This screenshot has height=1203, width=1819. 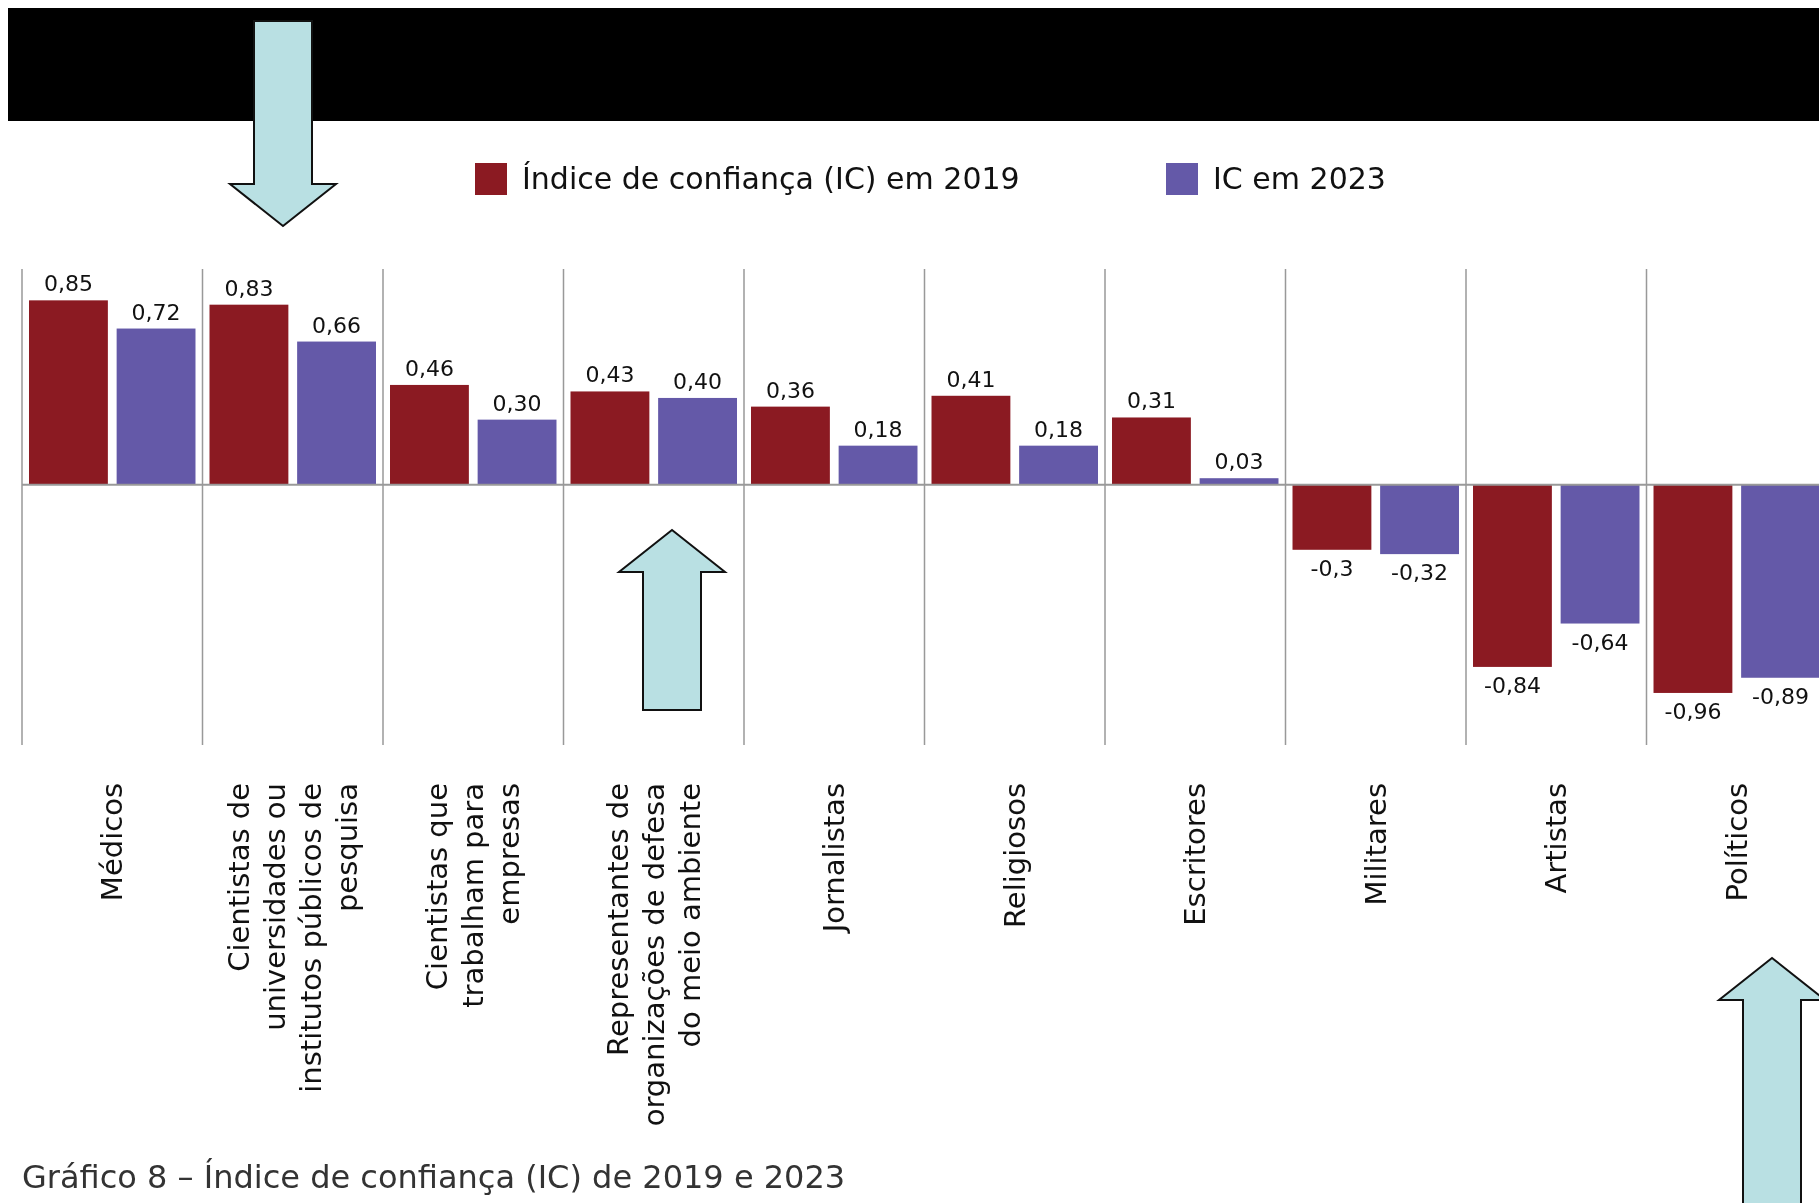 What do you see at coordinates (1556, 838) in the screenshot?
I see `x-tick-label: Artistas` at bounding box center [1556, 838].